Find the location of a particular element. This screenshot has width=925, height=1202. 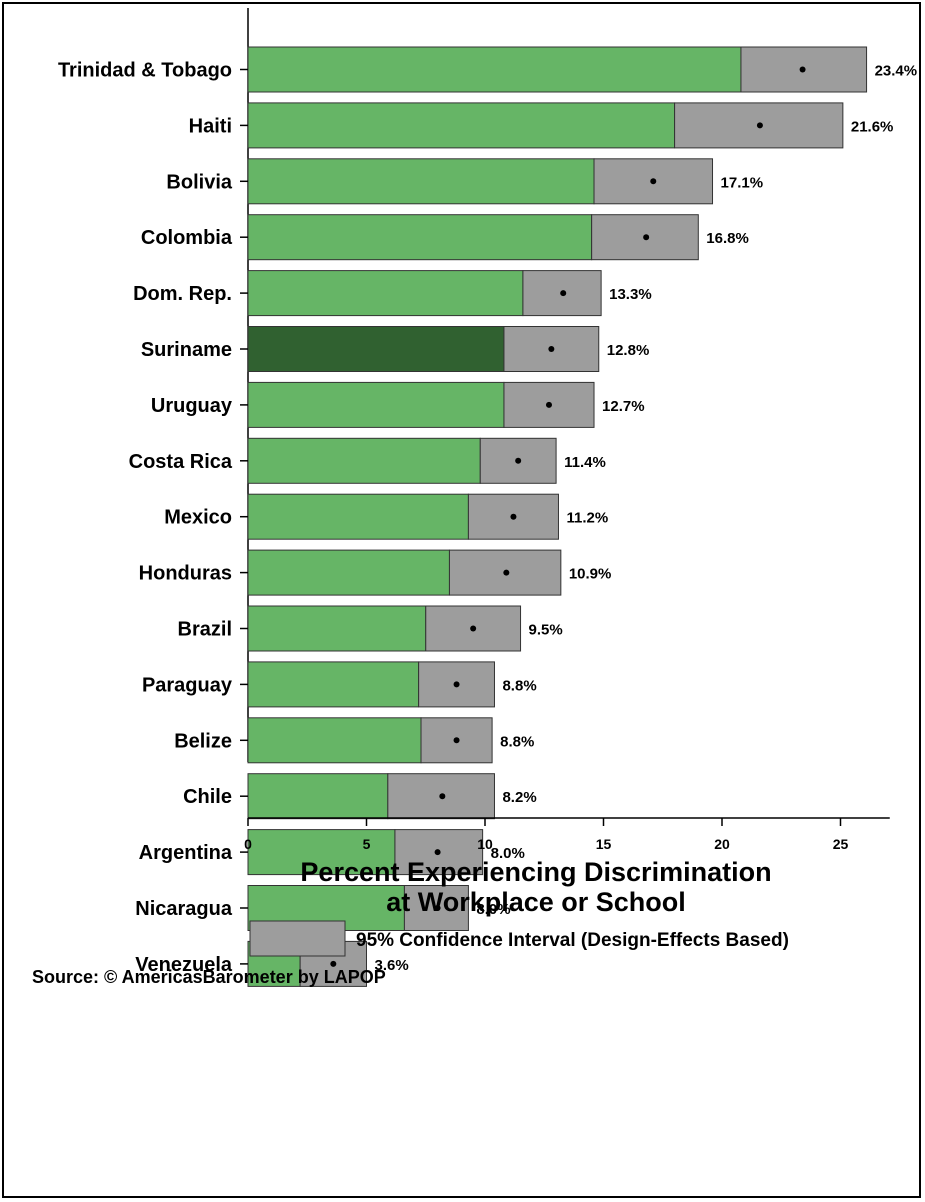

category-label-11: Paraguay is located at coordinates (187, 685).